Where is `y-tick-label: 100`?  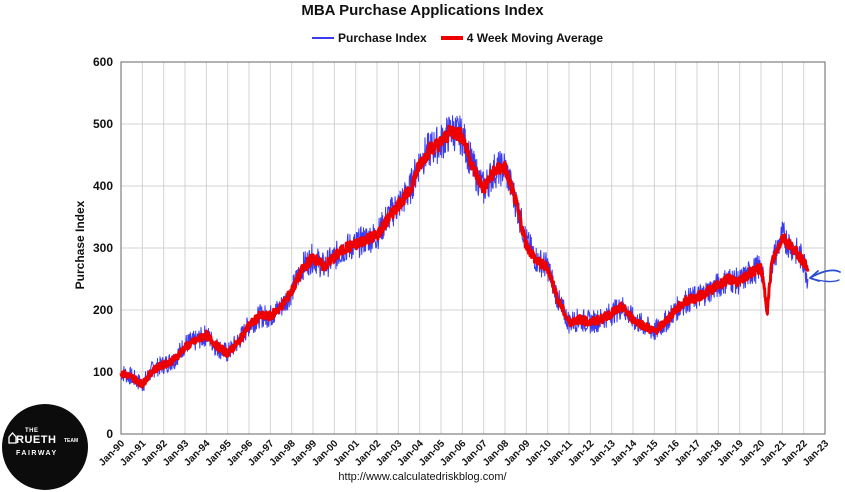 y-tick-label: 100 is located at coordinates (103, 372).